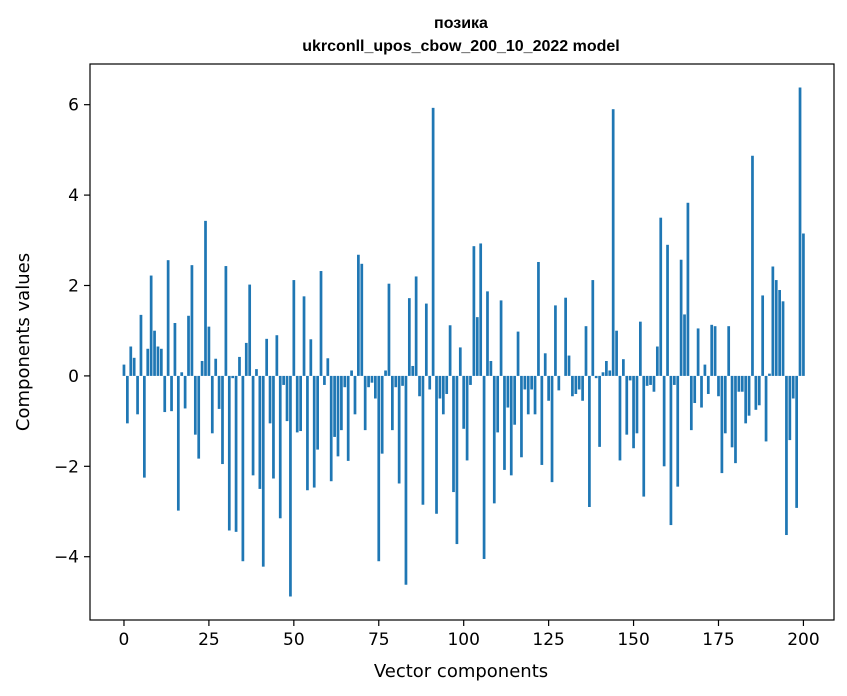 Image resolution: width=847 pixels, height=696 pixels. What do you see at coordinates (209, 640) in the screenshot?
I see `x-tick-label: 25` at bounding box center [209, 640].